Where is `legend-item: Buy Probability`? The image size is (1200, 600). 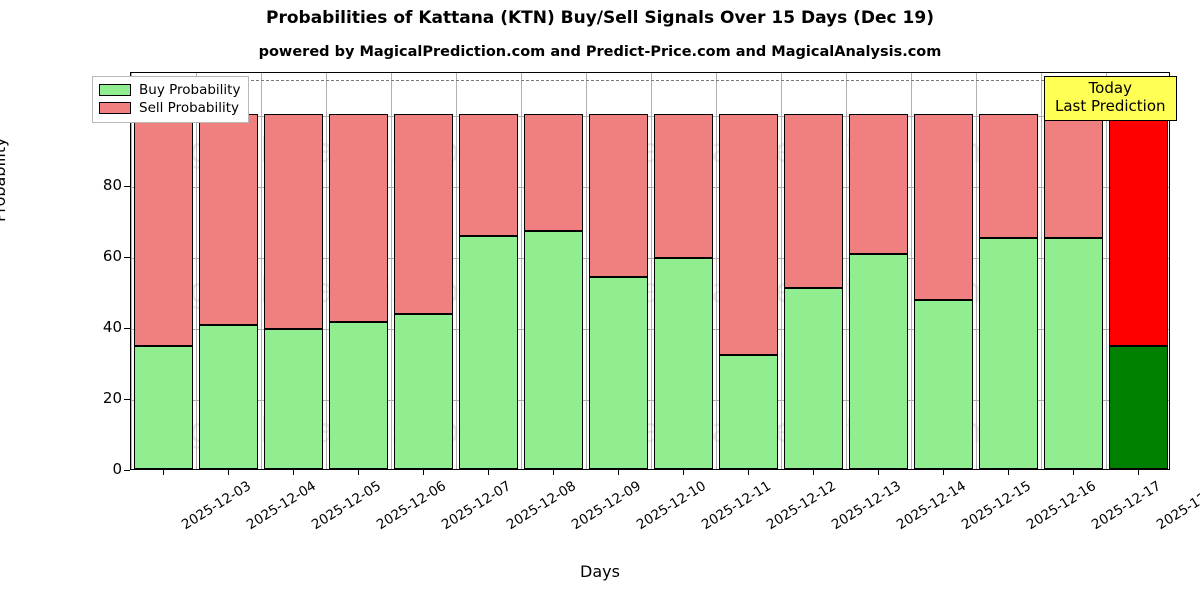
legend-item: Buy Probability is located at coordinates (169, 90).